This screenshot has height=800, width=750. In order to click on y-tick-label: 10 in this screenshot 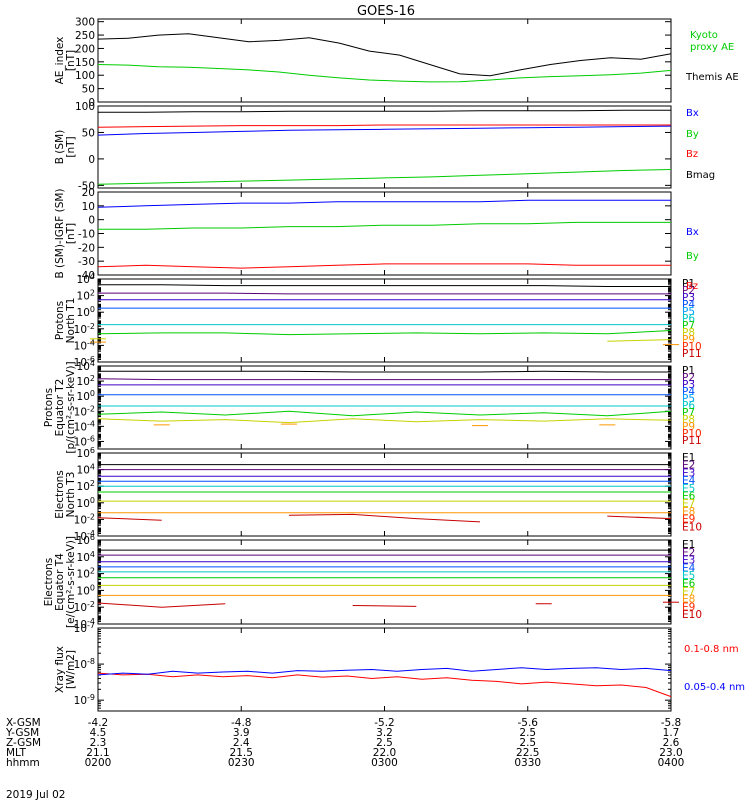, I will do `click(88, 207)`.